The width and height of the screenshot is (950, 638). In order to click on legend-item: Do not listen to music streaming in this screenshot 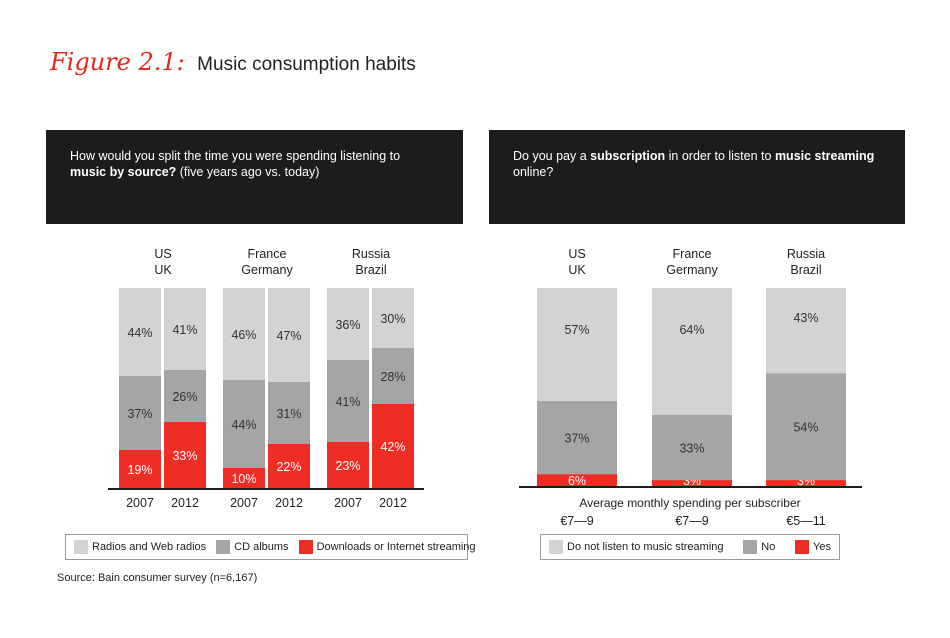, I will do `click(636, 547)`.